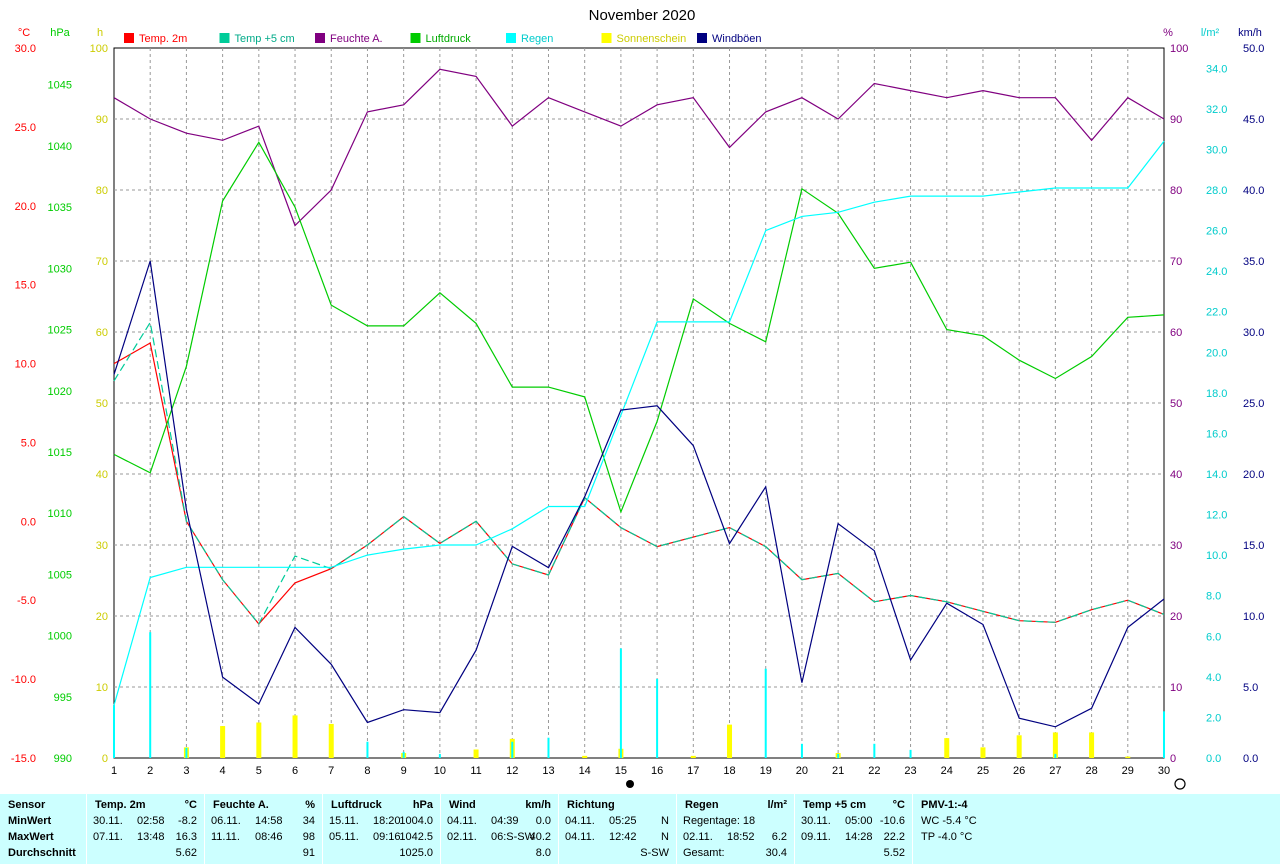 Image resolution: width=1280 pixels, height=864 pixels. I want to click on tick-label: 50, so click(1176, 404).